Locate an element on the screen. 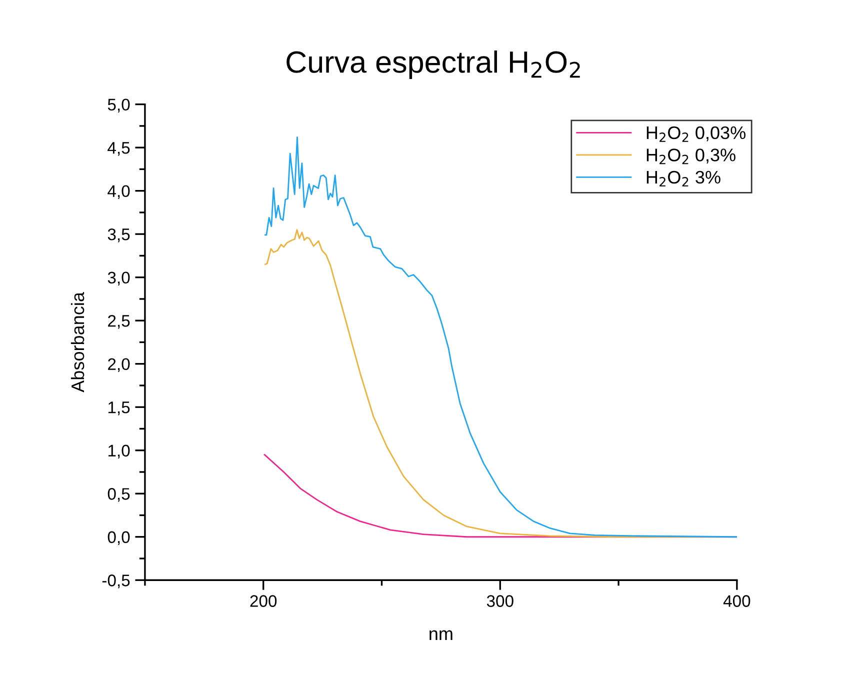 The image size is (868, 673). y-tick-label: 5,0 is located at coordinates (119, 105).